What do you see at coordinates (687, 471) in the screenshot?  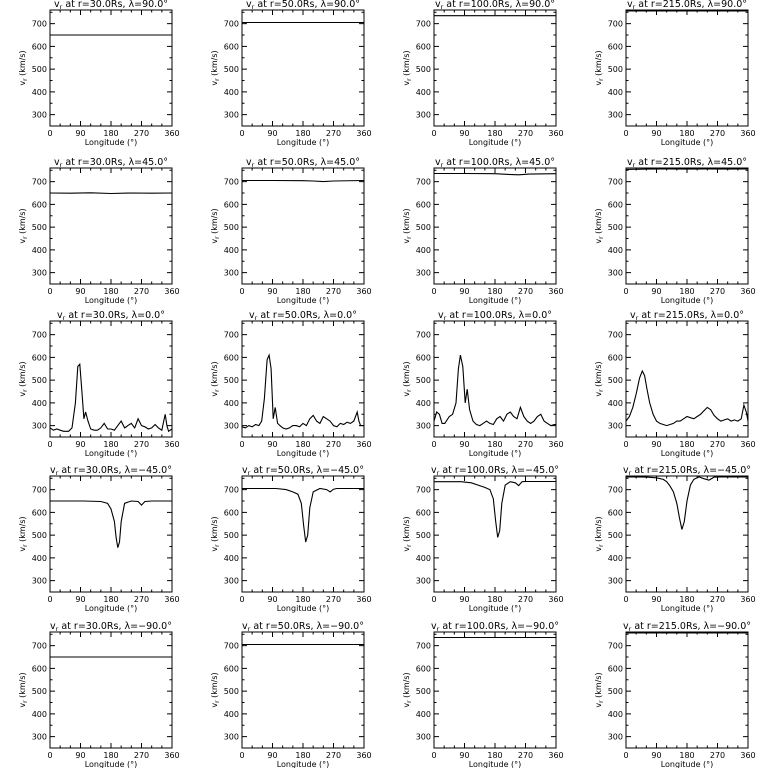 I see `panel-title: vr at r=215.0Rs, λ=−45.0°` at bounding box center [687, 471].